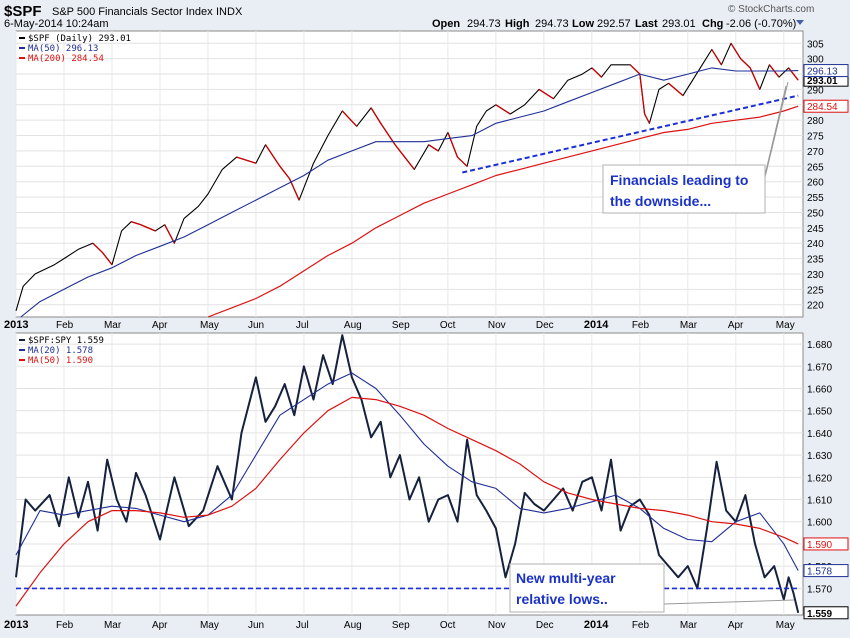 This screenshot has height=638, width=850. Describe the element at coordinates (65, 625) in the screenshot. I see `ratio-x-tick-label: Feb` at that location.